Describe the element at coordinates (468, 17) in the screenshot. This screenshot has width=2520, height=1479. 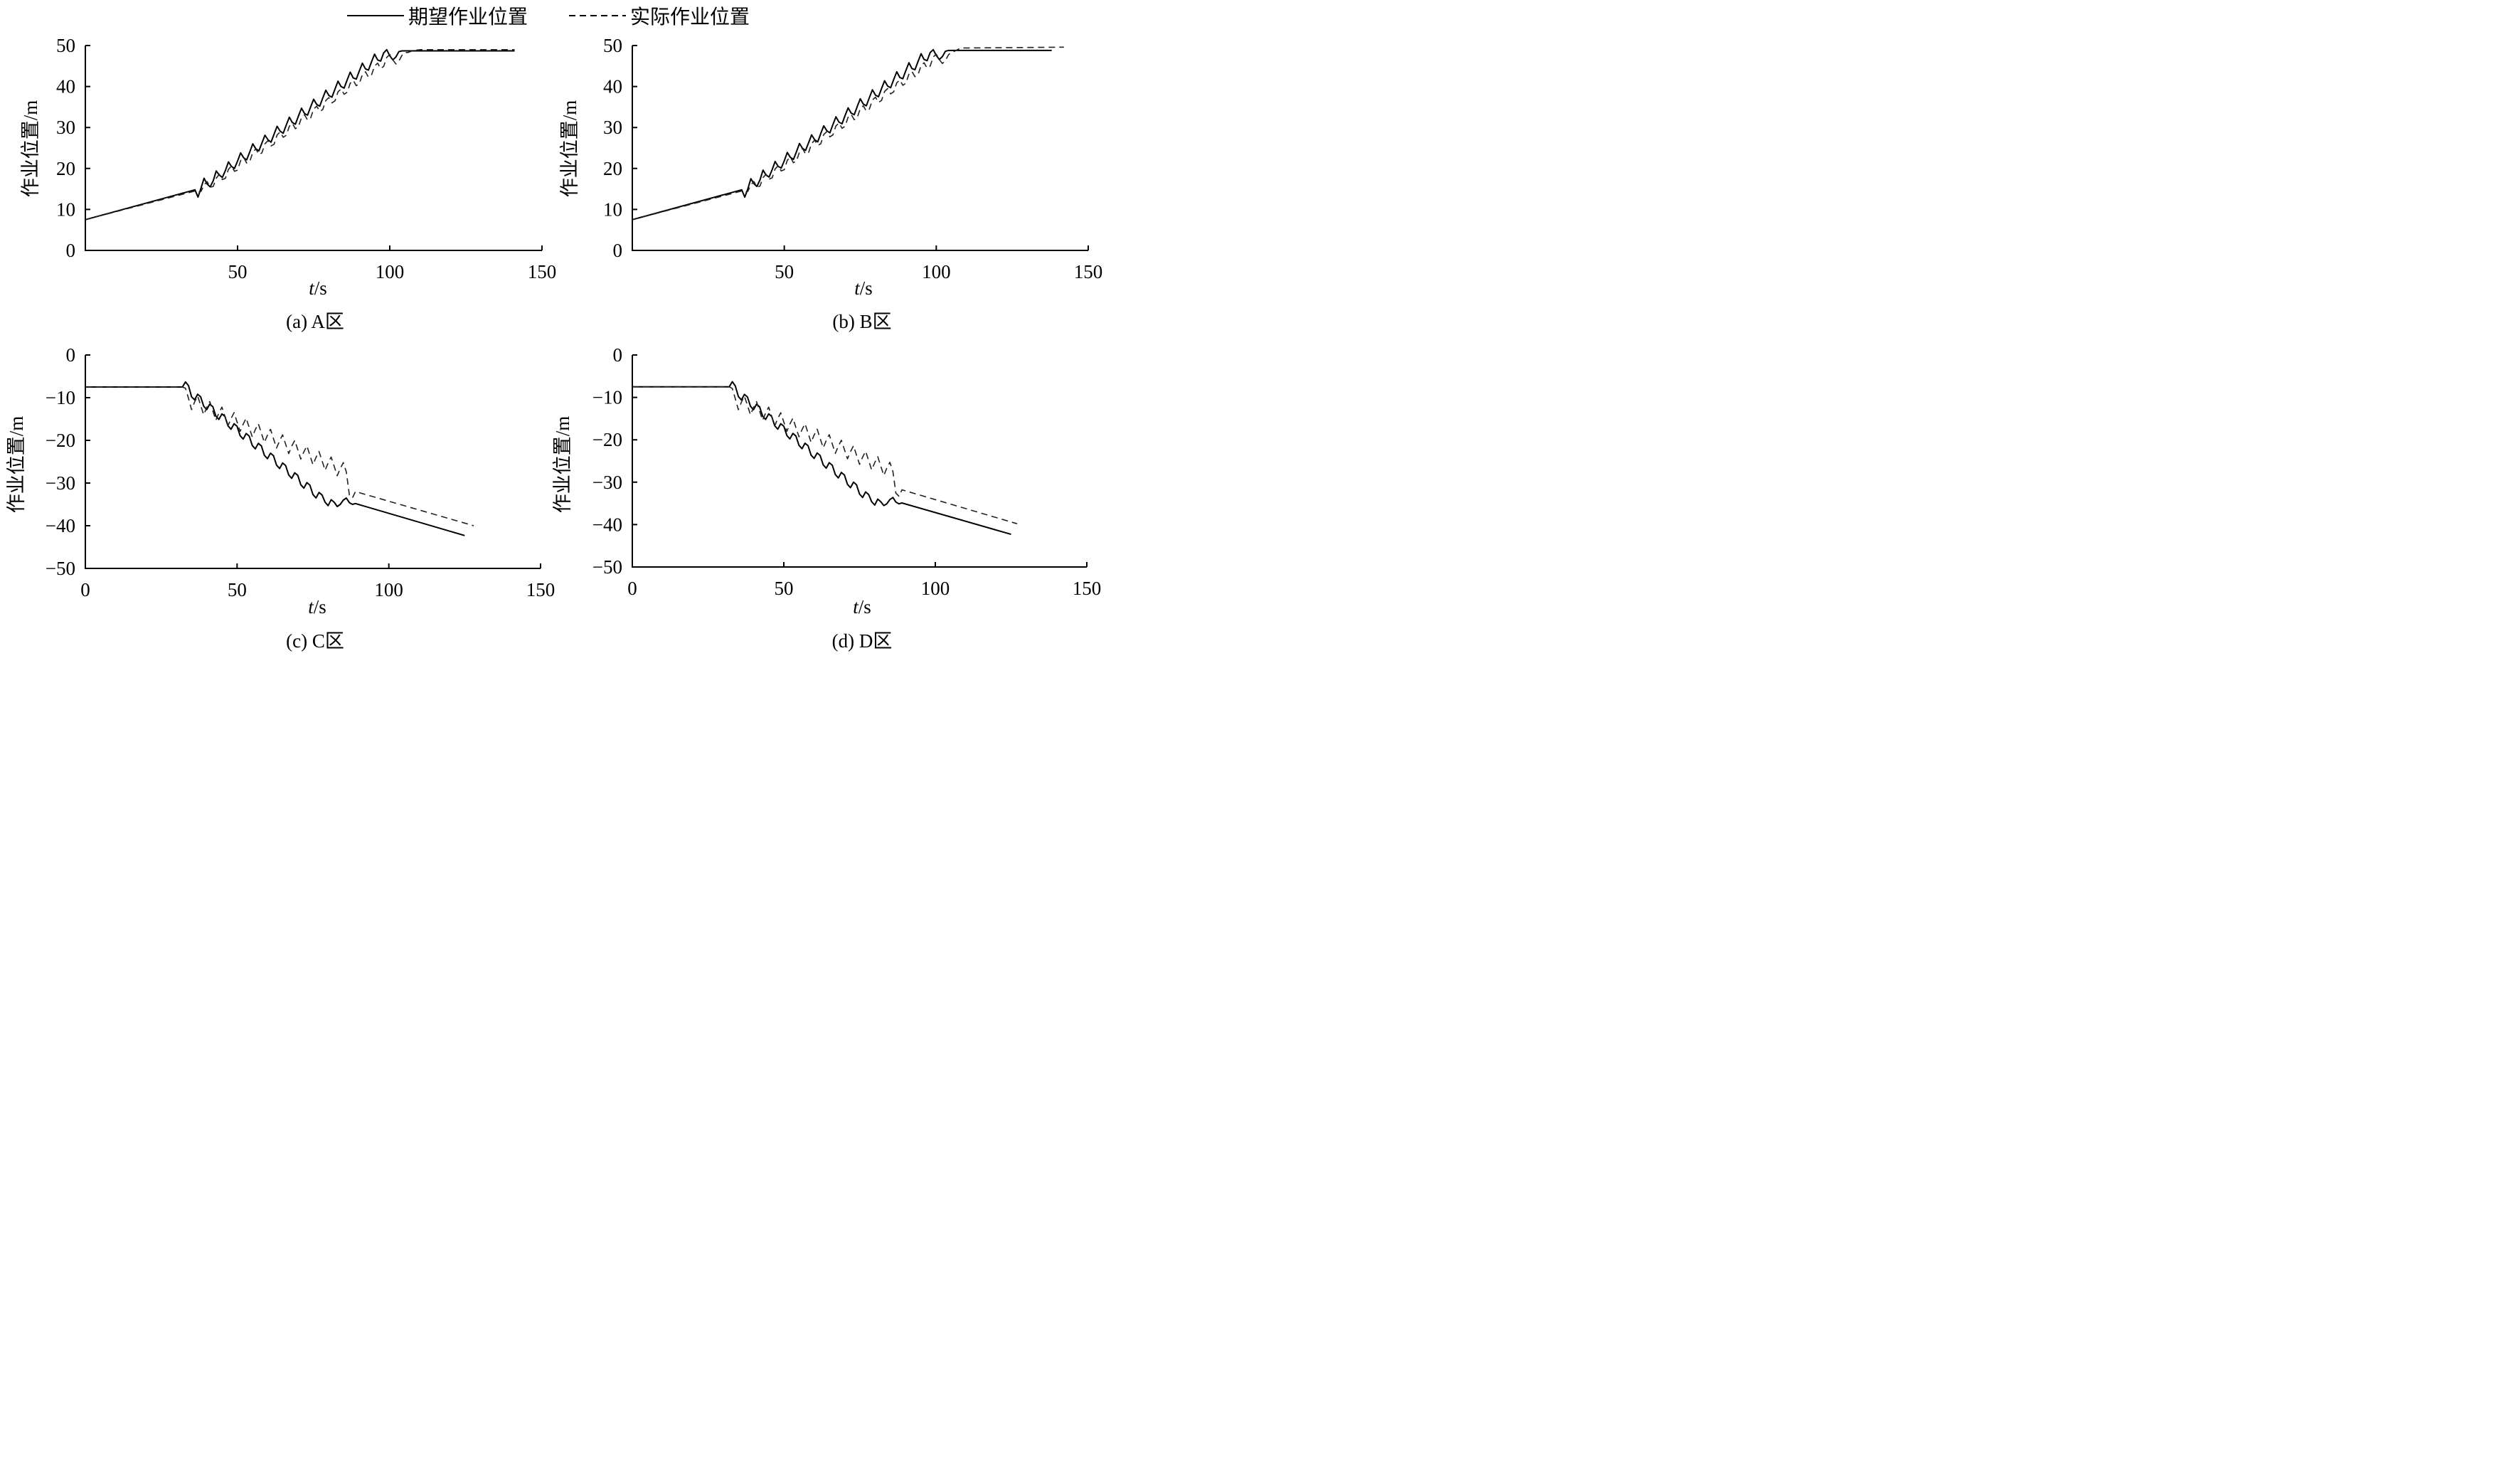
I see `legend-label-desired: 期望作业位置` at that location.